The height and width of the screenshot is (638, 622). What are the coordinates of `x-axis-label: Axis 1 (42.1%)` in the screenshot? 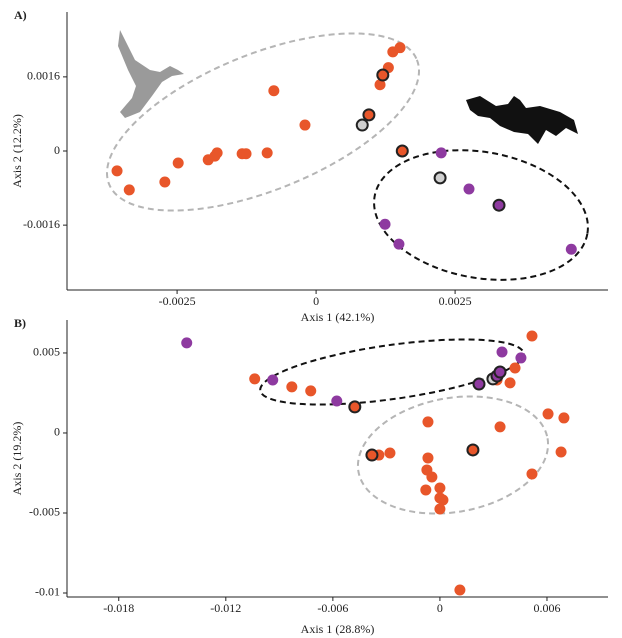 It's located at (338, 317).